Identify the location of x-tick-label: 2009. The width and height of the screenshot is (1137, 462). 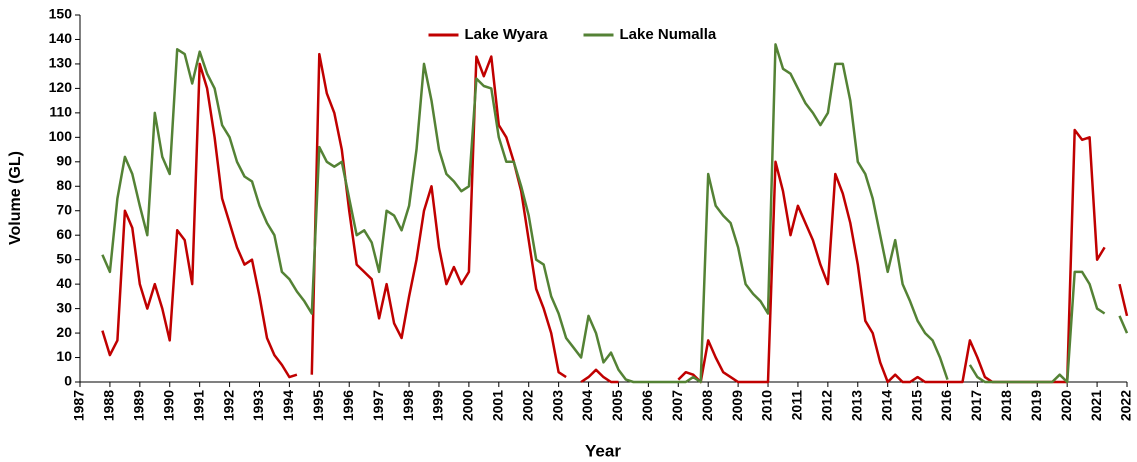
(737, 405).